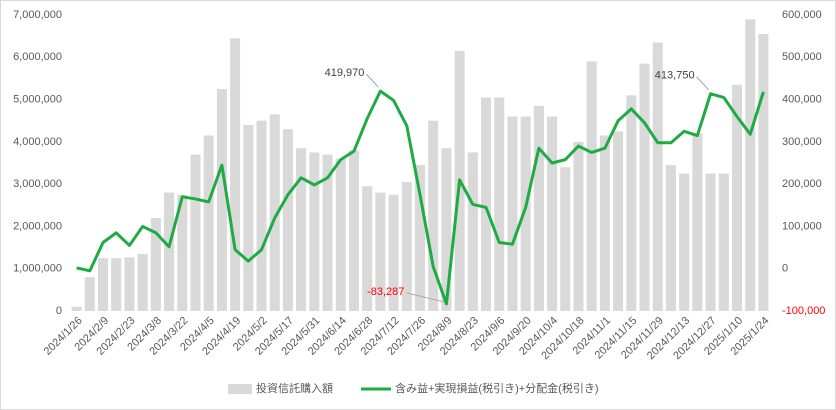 This screenshot has height=410, width=836. Describe the element at coordinates (802, 142) in the screenshot. I see `y2-tick-label: 300,000` at that location.